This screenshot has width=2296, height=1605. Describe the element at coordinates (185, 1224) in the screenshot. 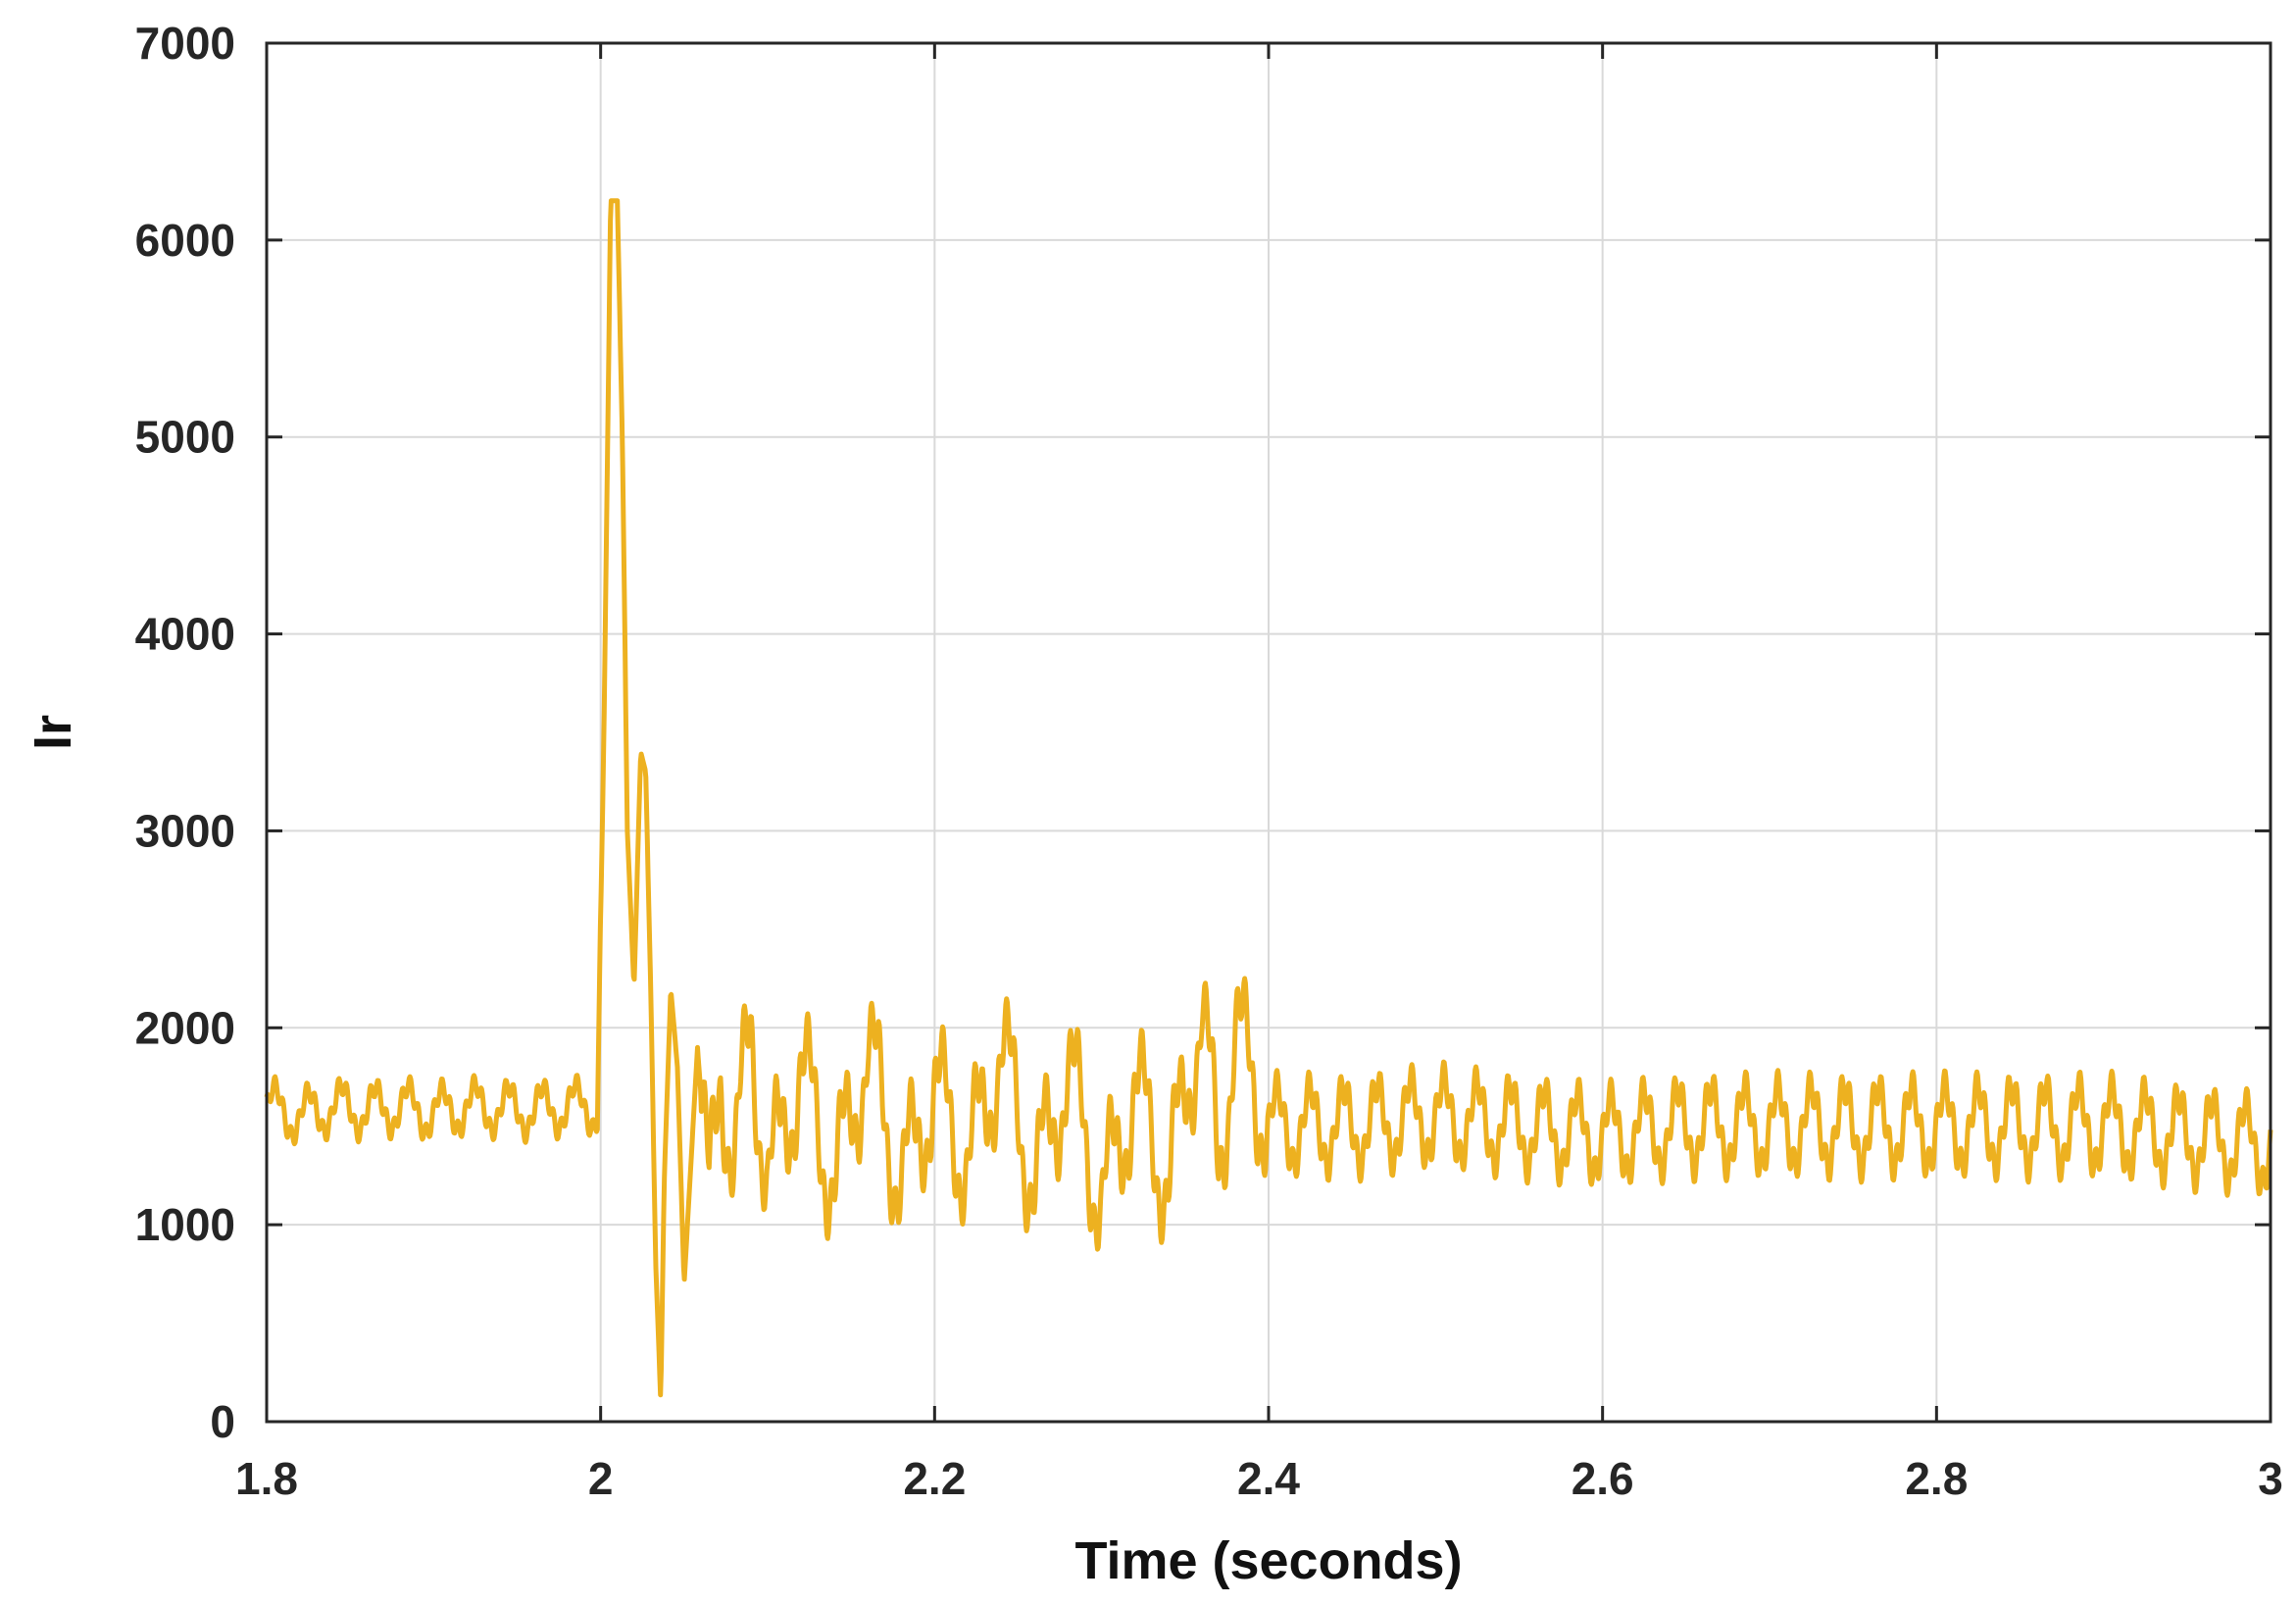

I see `y-tick-label: 1000` at that location.